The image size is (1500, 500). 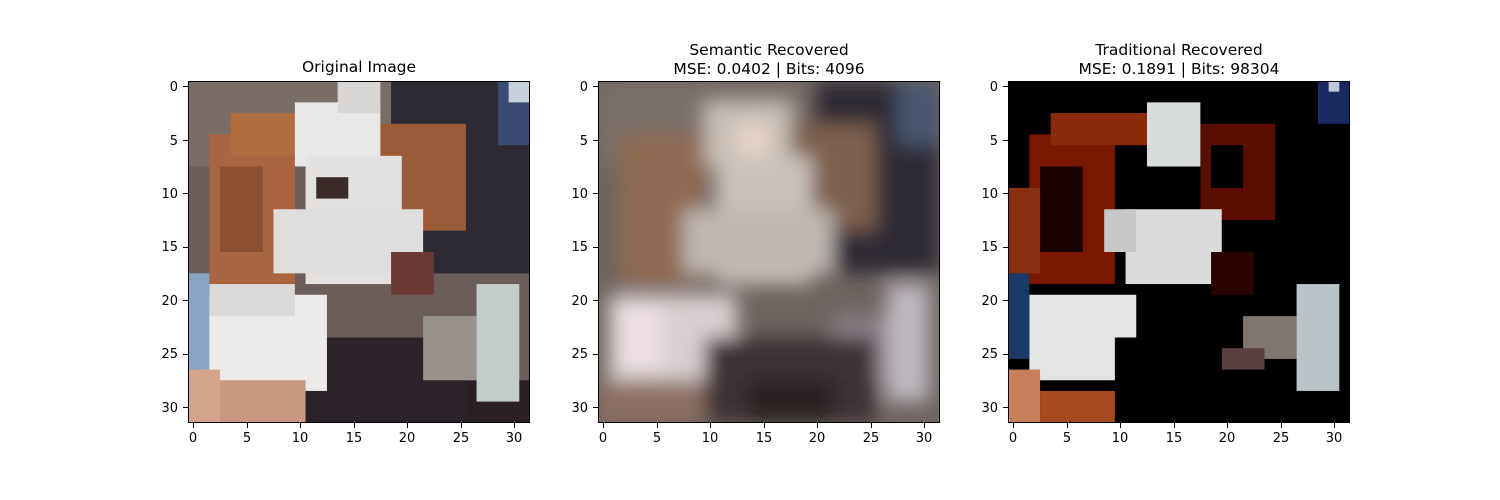 I want to click on title-line-1: Semantic Recovered, so click(x=769, y=50).